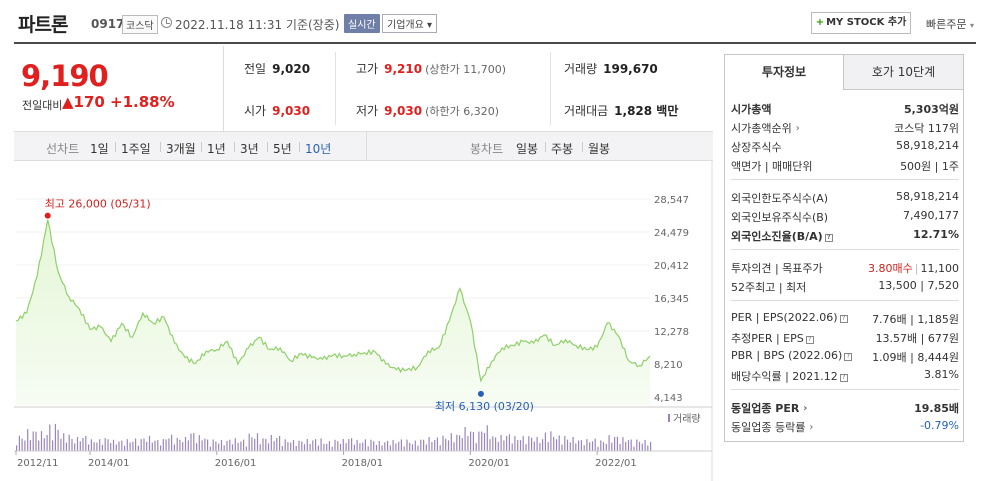 The height and width of the screenshot is (481, 996). I want to click on add-mystock-button: + MY STOCK 추가, so click(861, 23).